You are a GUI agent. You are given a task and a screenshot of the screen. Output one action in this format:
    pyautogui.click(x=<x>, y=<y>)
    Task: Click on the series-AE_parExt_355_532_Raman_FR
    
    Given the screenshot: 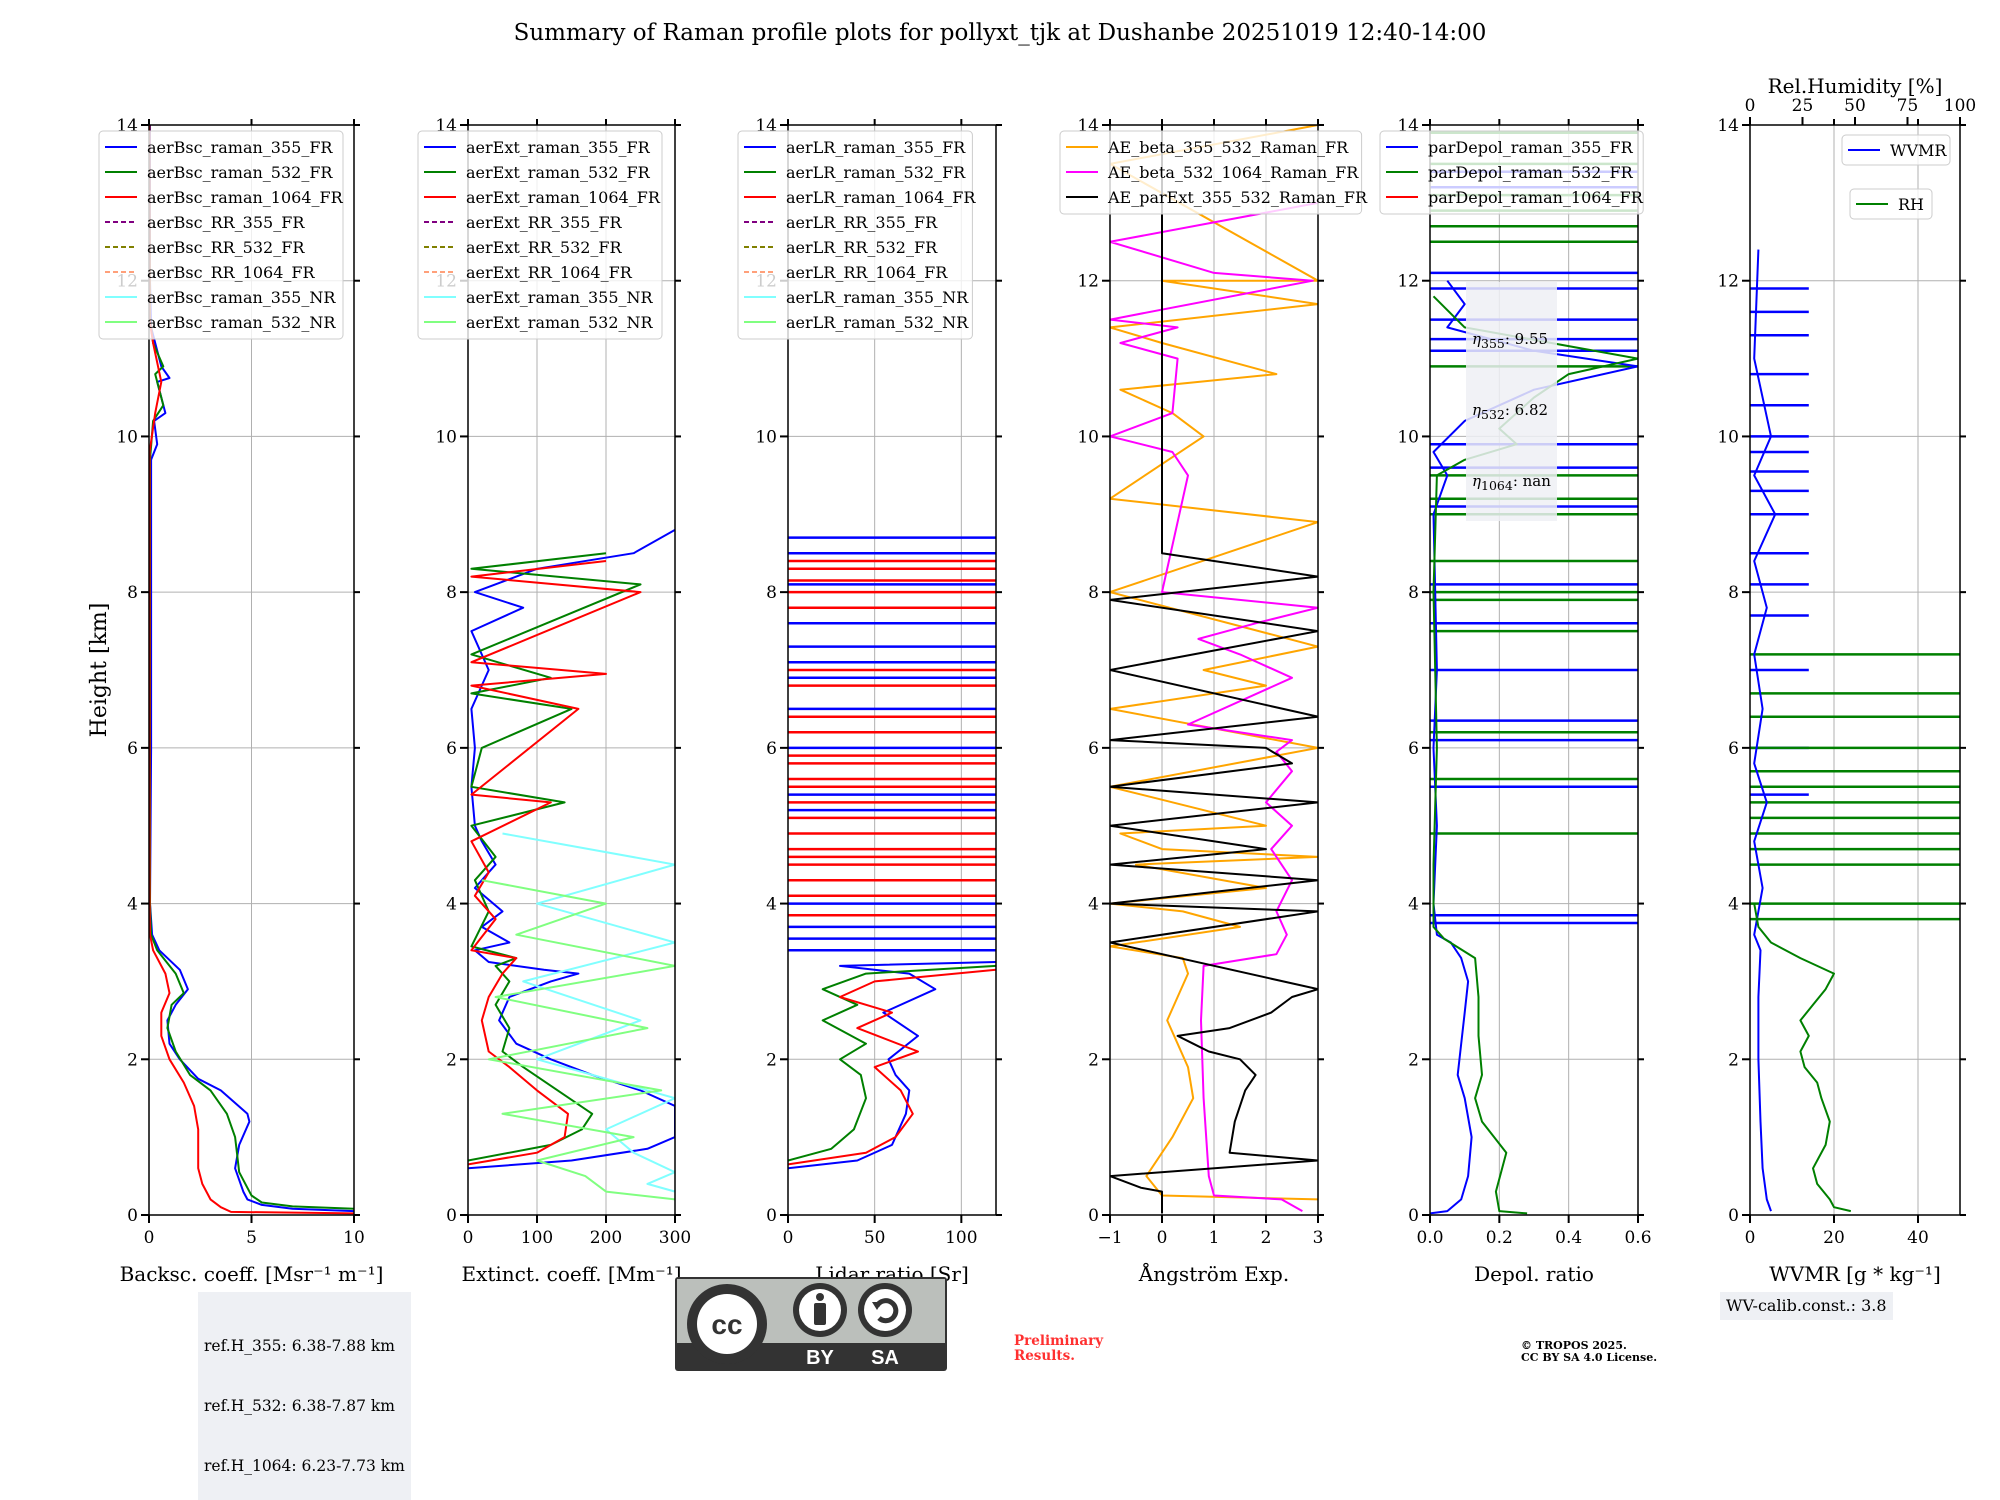 What is the action you would take?
    pyautogui.click(x=1214, y=669)
    